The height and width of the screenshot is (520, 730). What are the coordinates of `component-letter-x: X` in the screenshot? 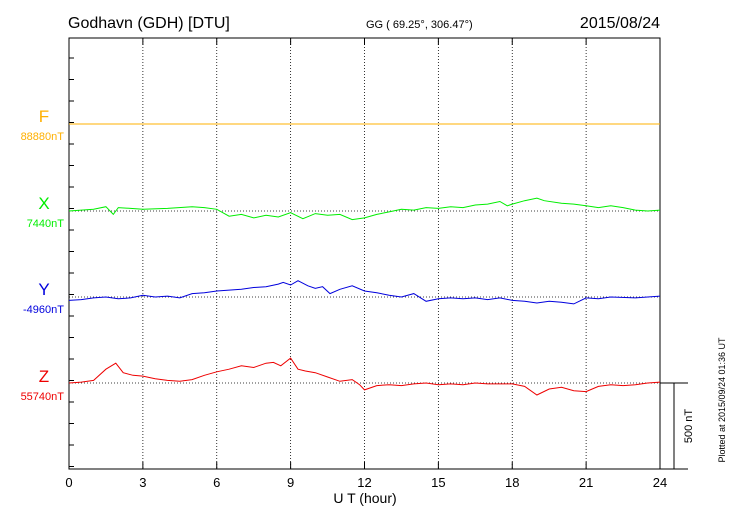 It's located at (43, 203).